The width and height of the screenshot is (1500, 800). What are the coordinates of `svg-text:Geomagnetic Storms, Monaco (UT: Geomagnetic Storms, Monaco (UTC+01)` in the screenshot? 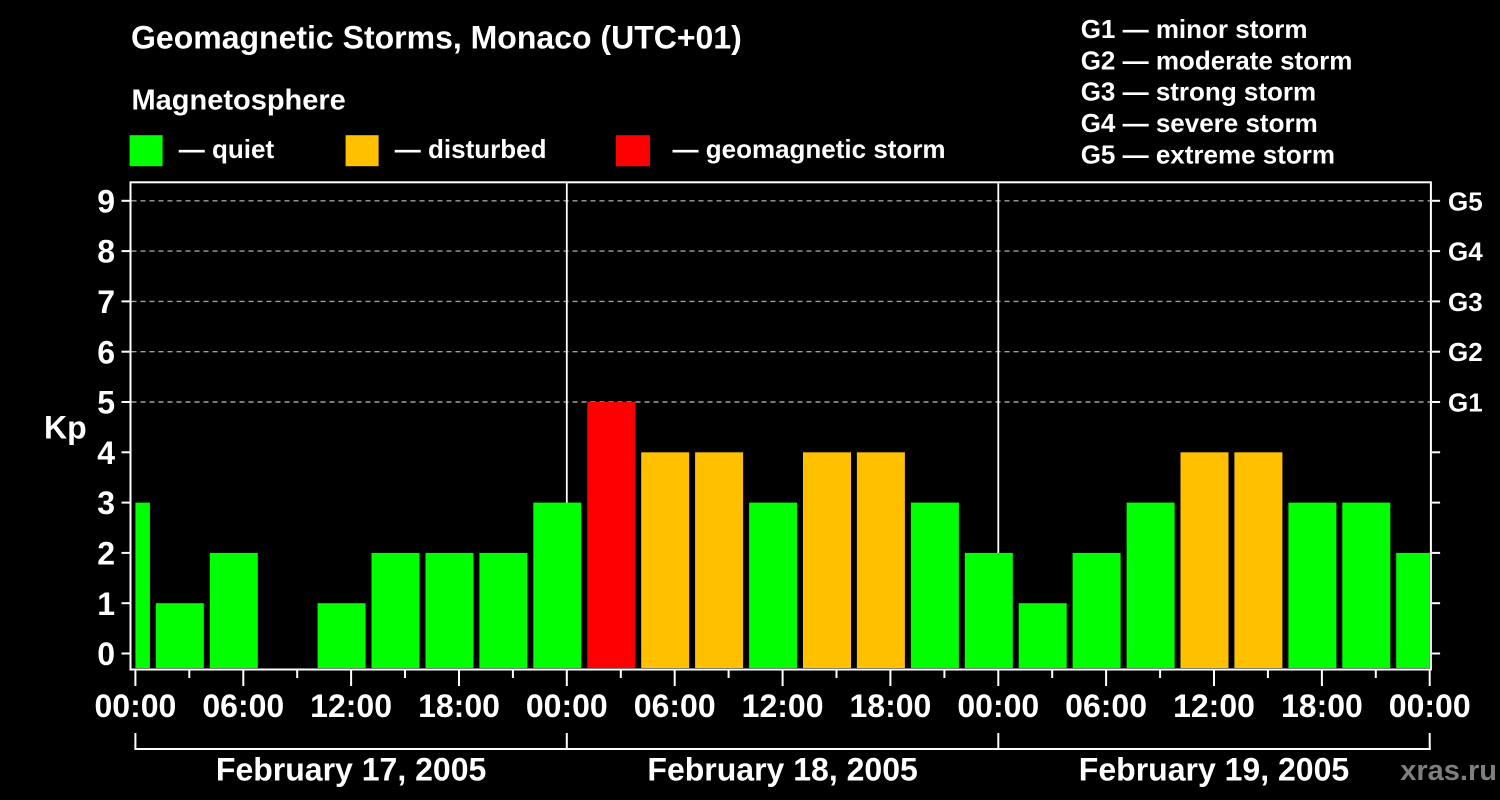 It's located at (436, 38).